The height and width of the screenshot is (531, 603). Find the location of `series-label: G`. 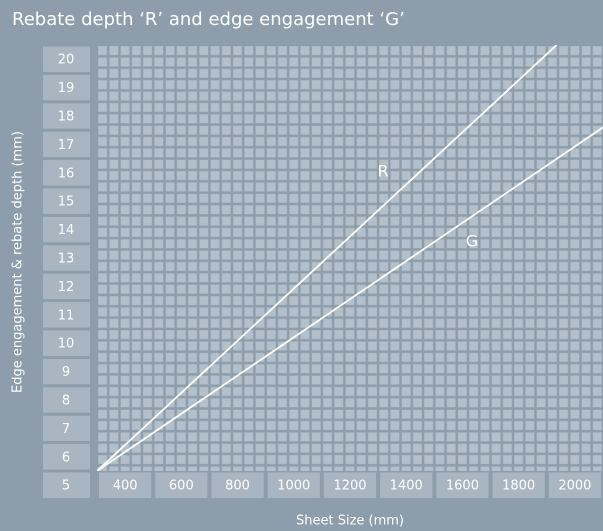

series-label: G is located at coordinates (472, 241).